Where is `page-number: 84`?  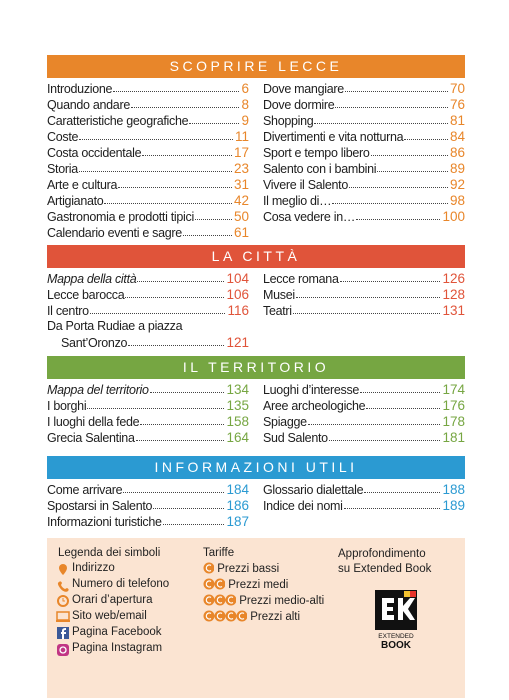 page-number: 84 is located at coordinates (457, 136).